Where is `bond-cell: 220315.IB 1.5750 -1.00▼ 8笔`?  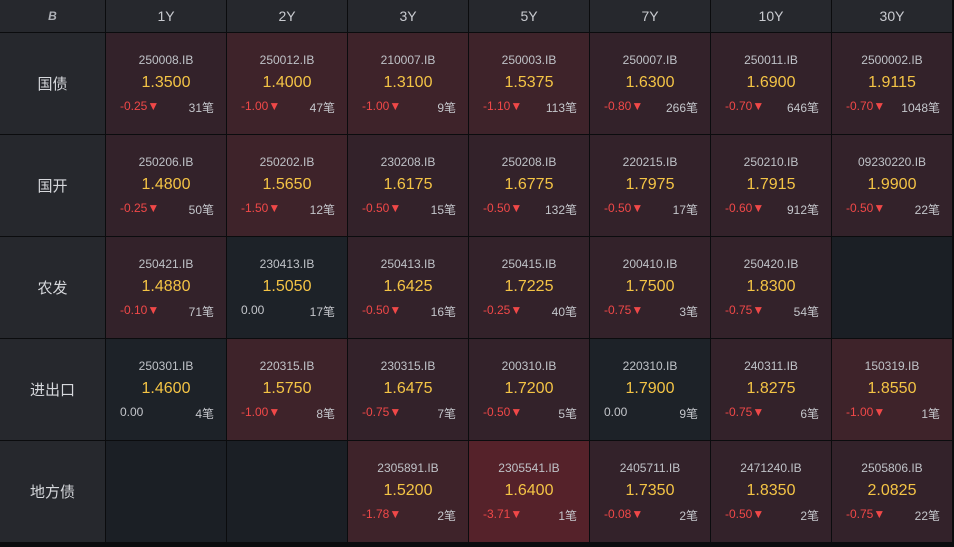
bond-cell: 220315.IB 1.5750 -1.00▼ 8笔 is located at coordinates (287, 389).